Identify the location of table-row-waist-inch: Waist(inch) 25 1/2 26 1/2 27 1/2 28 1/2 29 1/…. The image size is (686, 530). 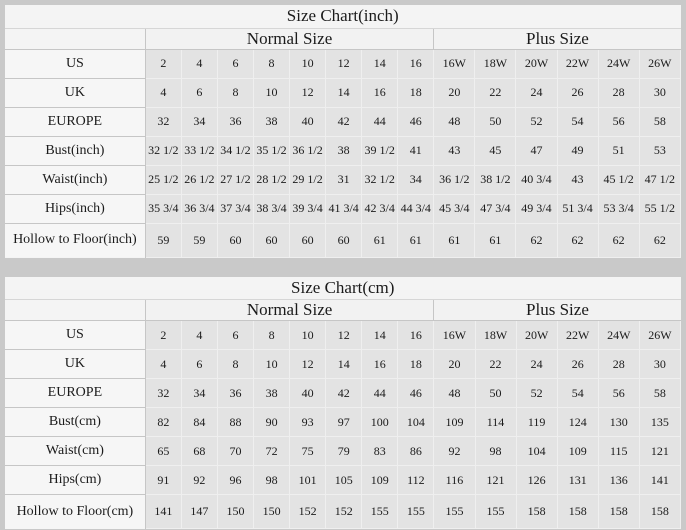
(343, 179).